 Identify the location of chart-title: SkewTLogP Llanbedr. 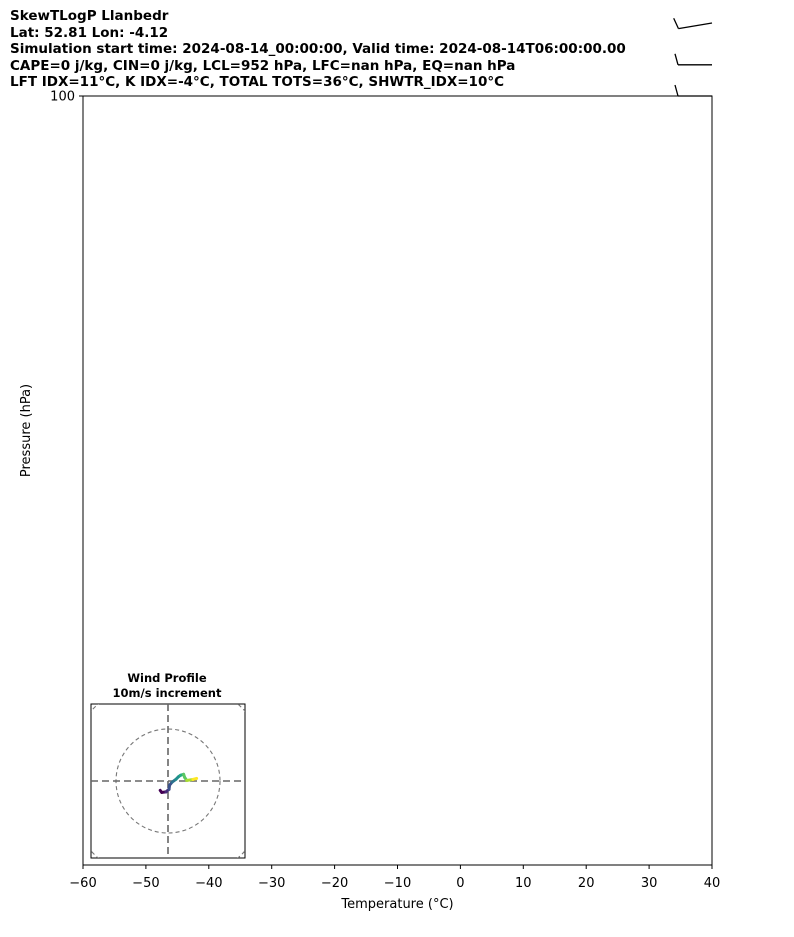
(89, 16).